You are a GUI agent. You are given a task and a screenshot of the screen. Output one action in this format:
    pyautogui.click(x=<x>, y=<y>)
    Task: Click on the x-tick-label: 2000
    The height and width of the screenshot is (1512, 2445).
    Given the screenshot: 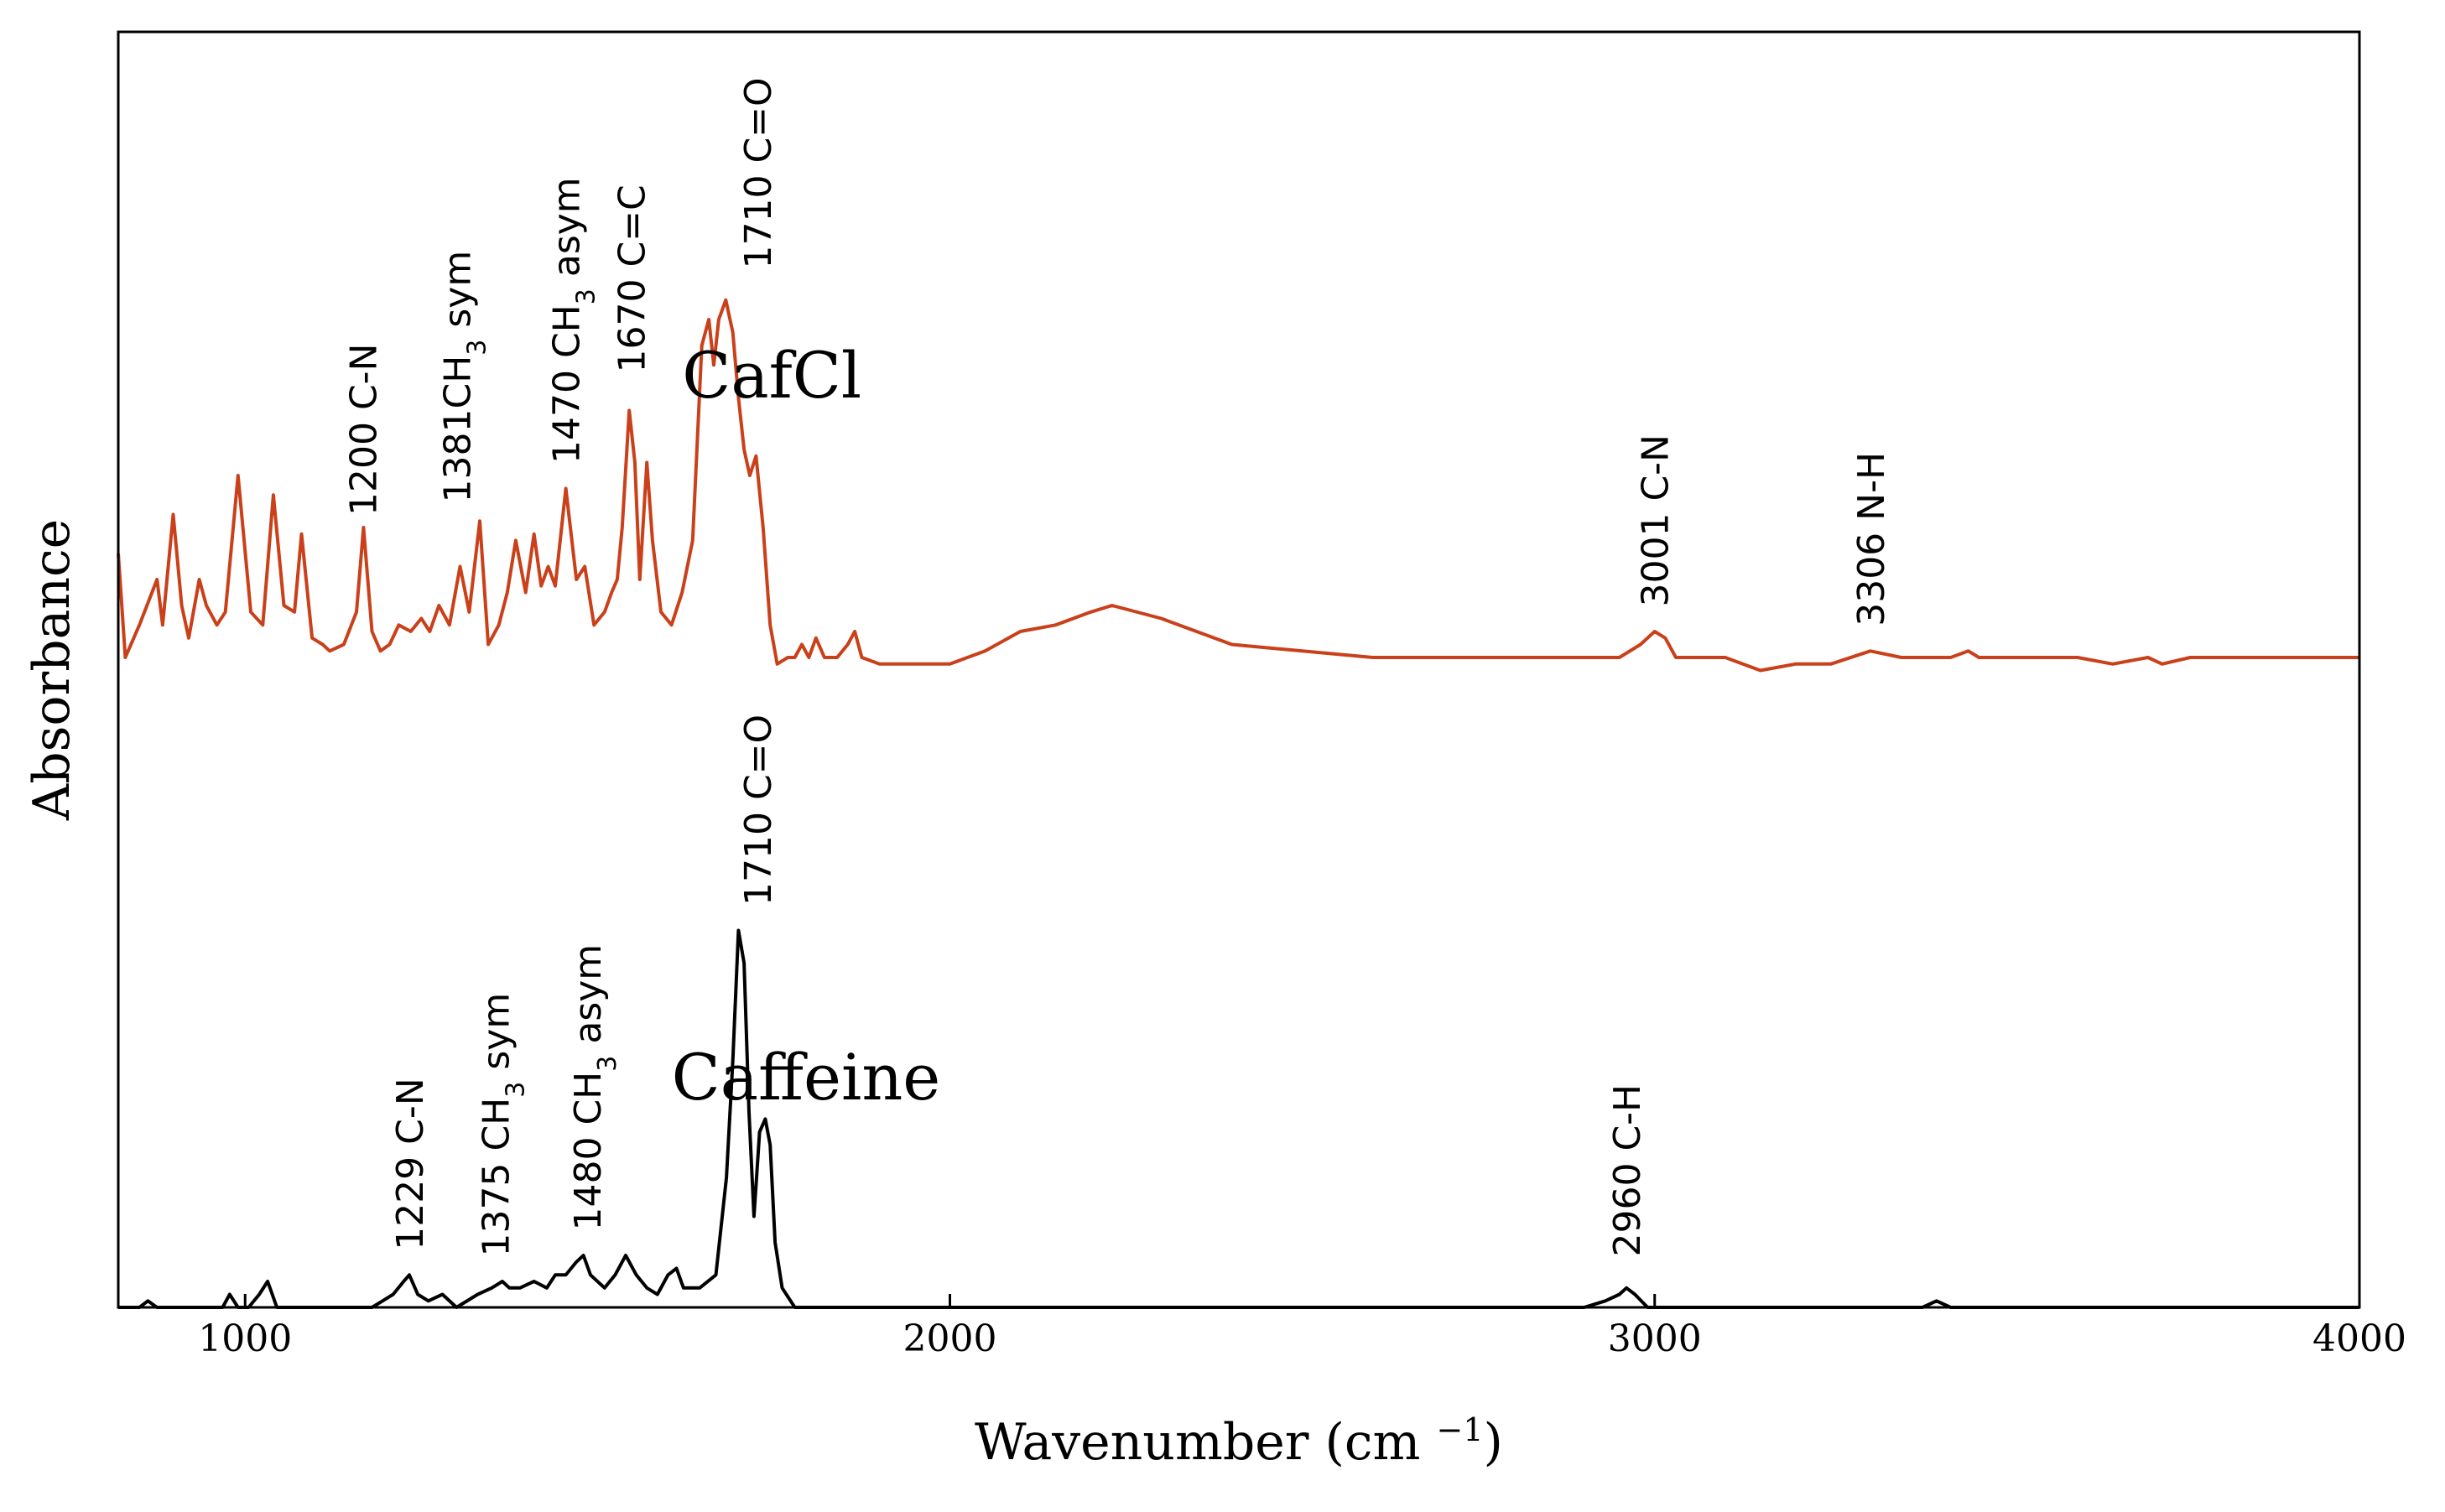 What is the action you would take?
    pyautogui.click(x=950, y=1338)
    